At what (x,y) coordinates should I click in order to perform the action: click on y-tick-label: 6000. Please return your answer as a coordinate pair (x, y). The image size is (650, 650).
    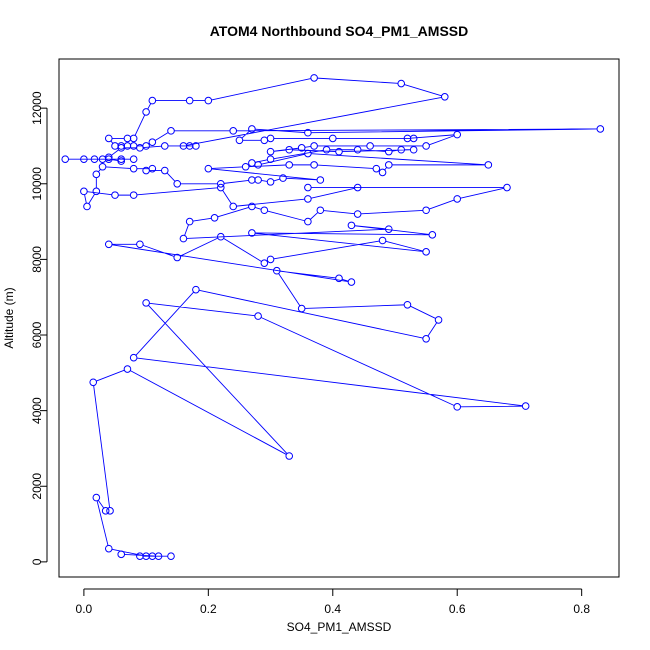
    Looking at the image, I should click on (37, 334).